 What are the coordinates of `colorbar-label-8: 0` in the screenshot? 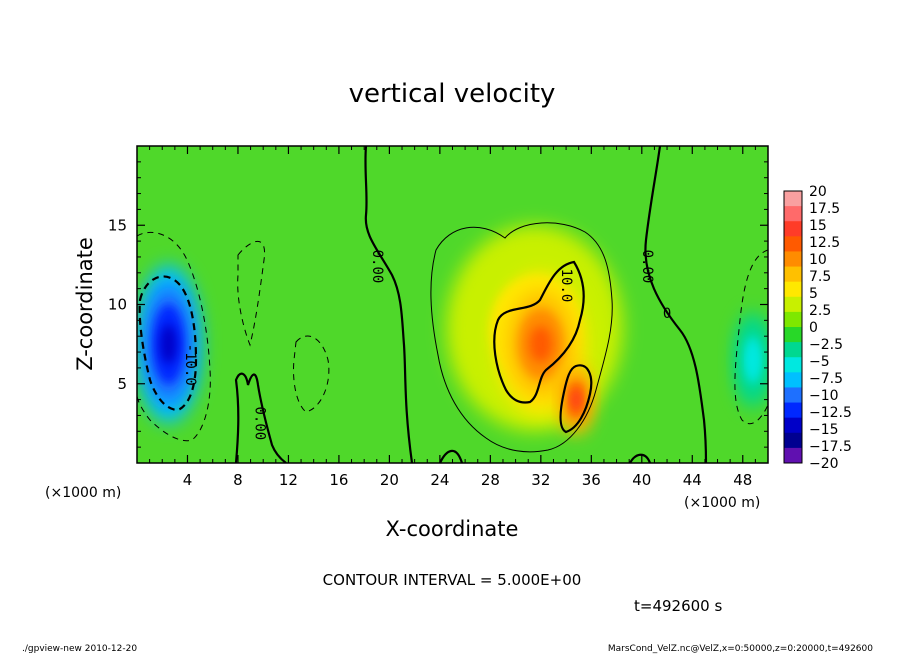 It's located at (813, 328).